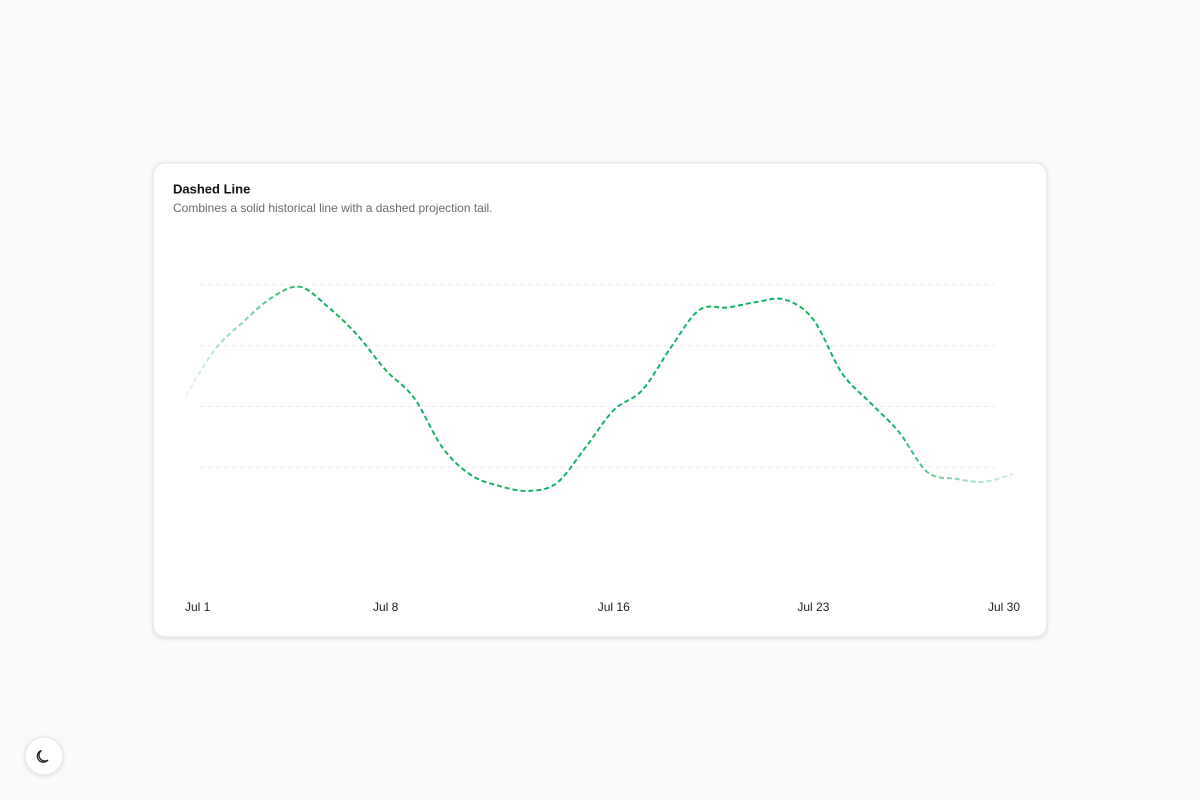 This screenshot has width=1200, height=800. I want to click on x-tick-label: Jul 1, so click(198, 607).